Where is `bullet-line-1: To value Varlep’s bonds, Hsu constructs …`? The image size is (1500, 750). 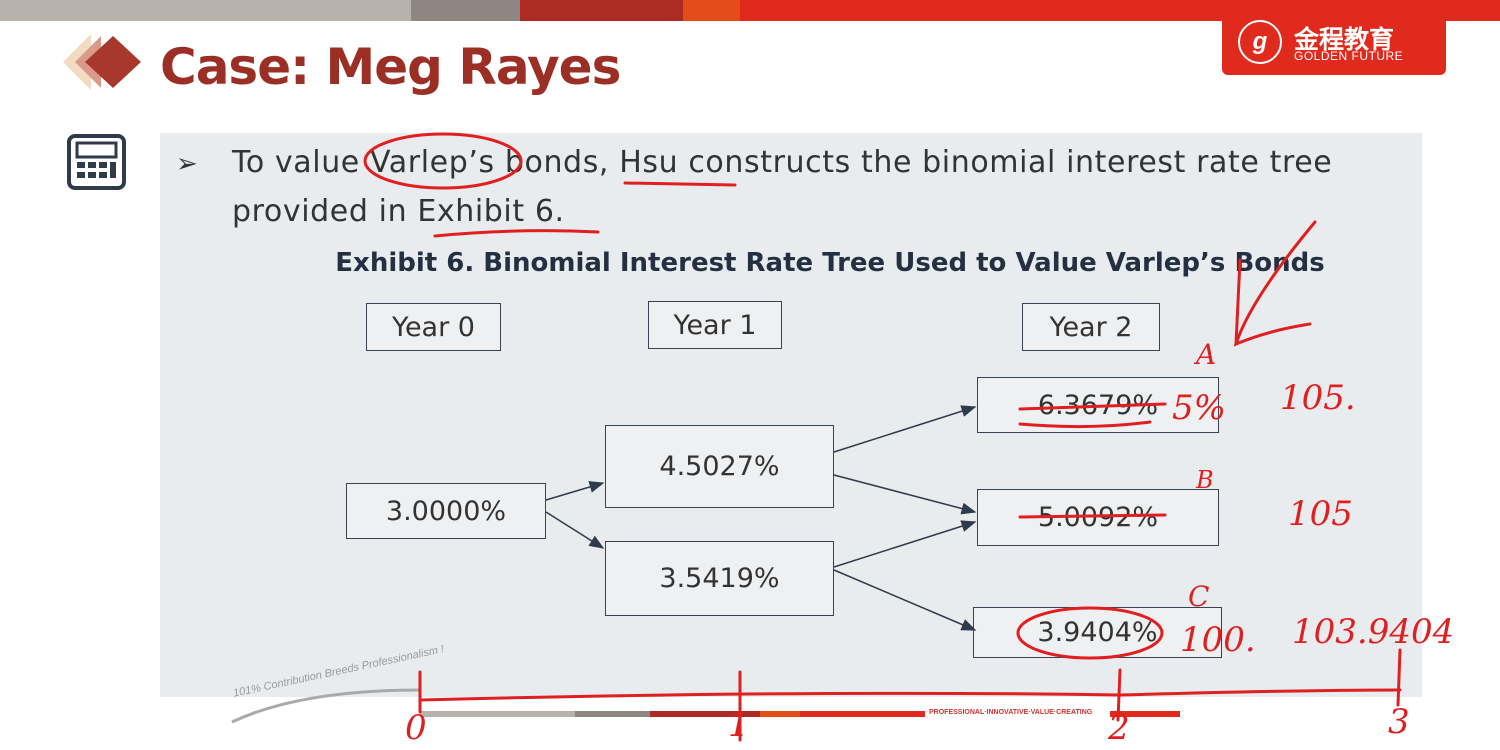 bullet-line-1: To value Varlep’s bonds, Hsu constructs … is located at coordinates (782, 162).